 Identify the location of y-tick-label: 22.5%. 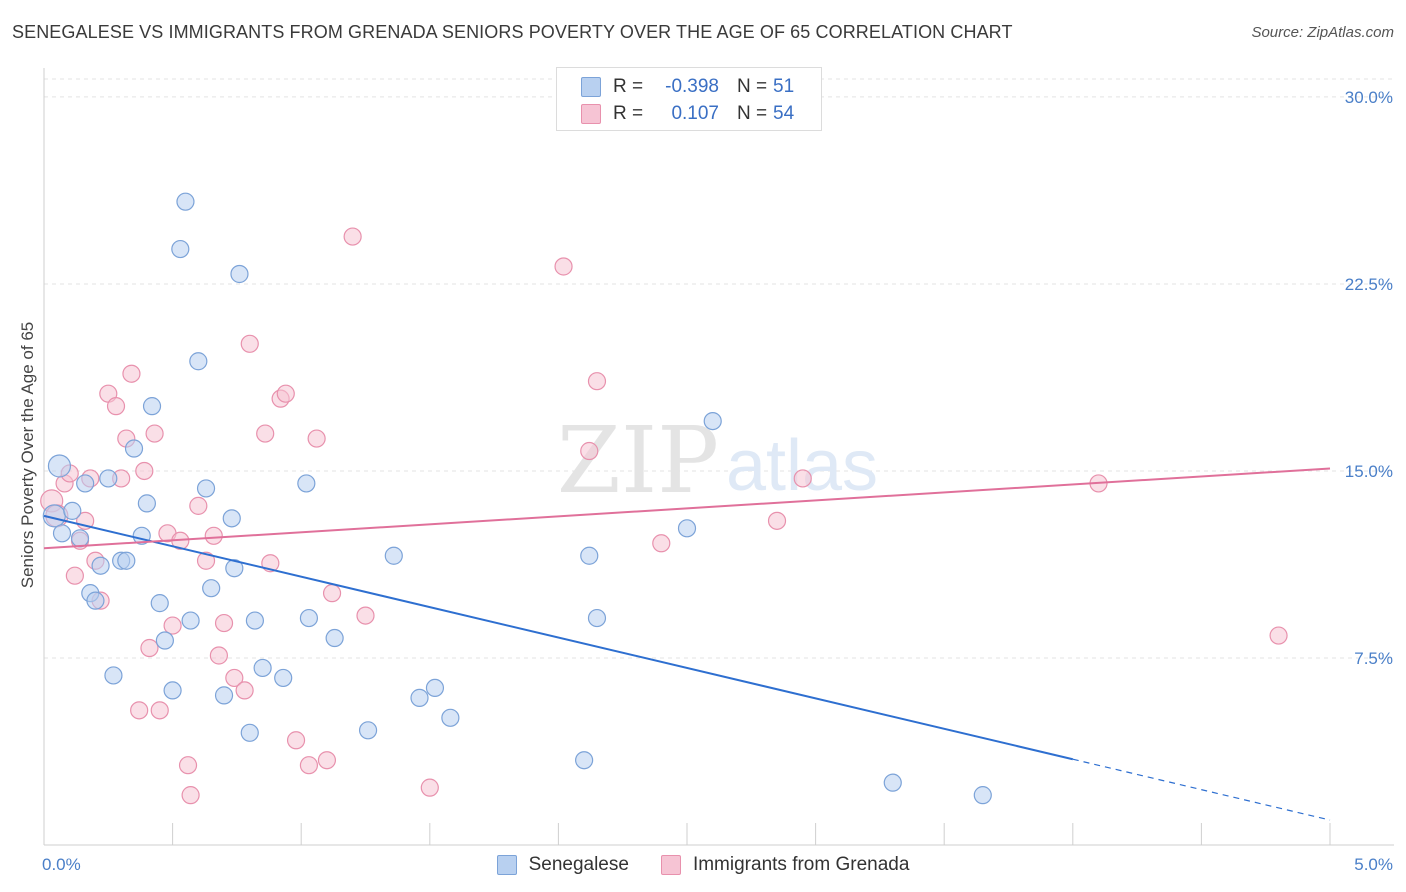
(1369, 284).